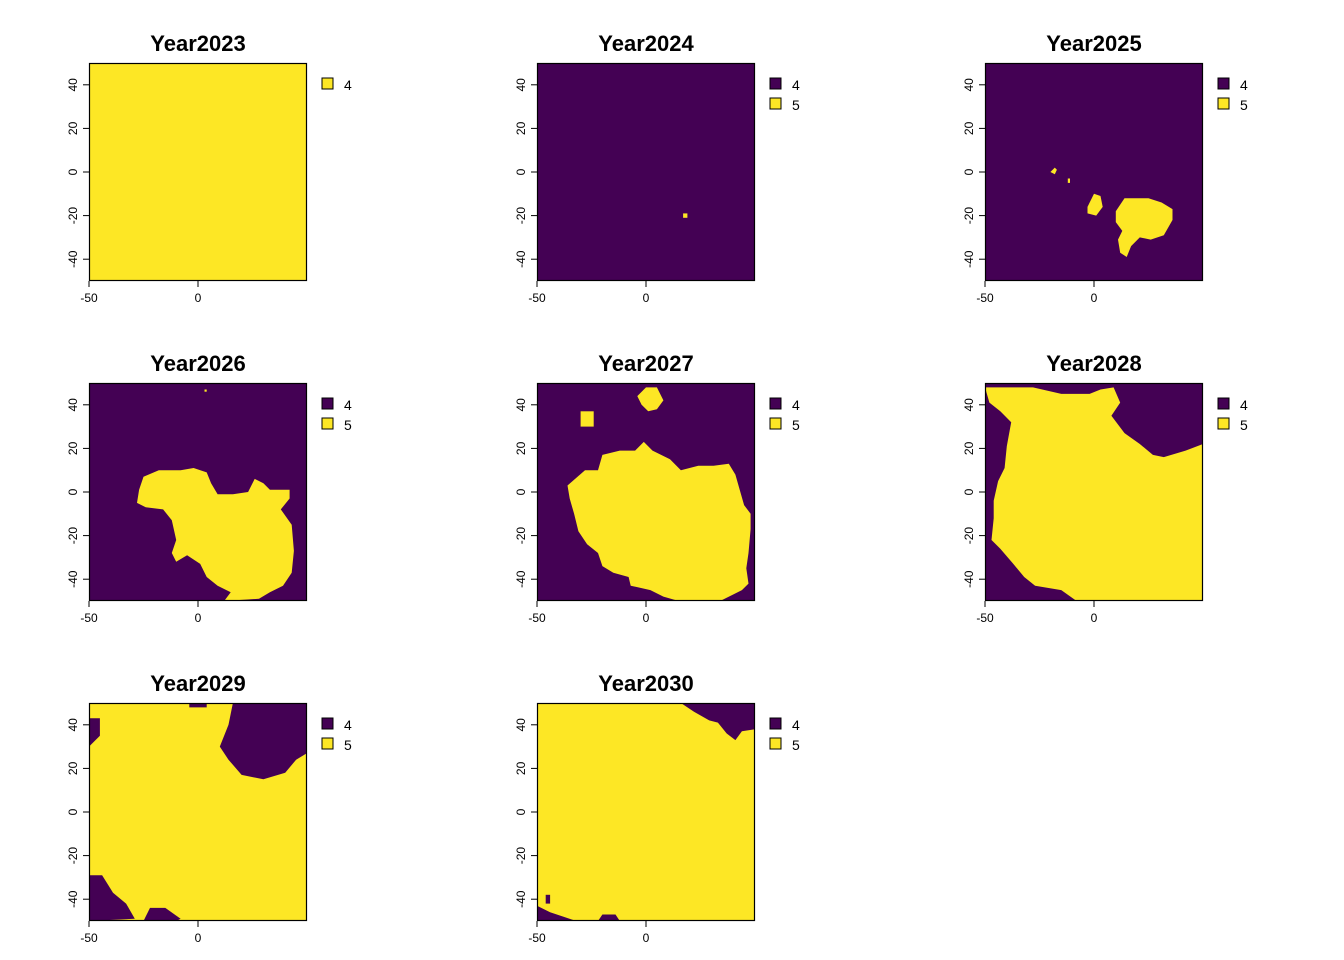 Image resolution: width=1344 pixels, height=960 pixels. I want to click on map-panel-Year2029: Year2029 -50 0 40 20 0 -20 -40 4 5, so click(209, 808).